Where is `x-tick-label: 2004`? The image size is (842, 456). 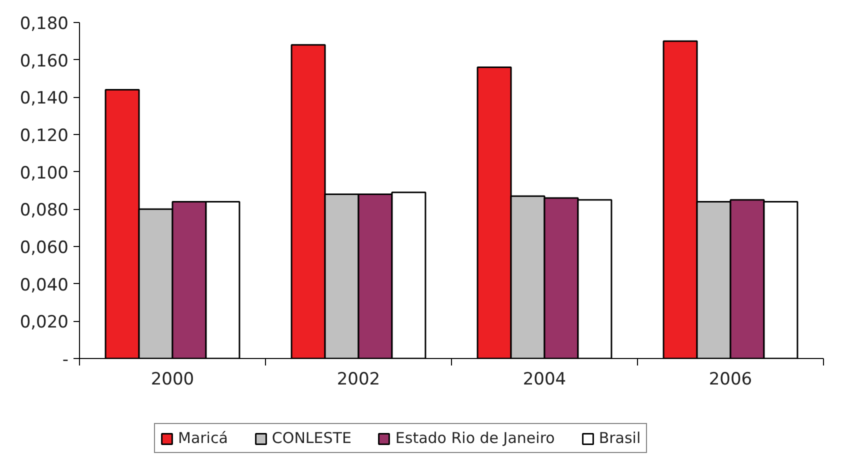
x-tick-label: 2004 is located at coordinates (544, 380).